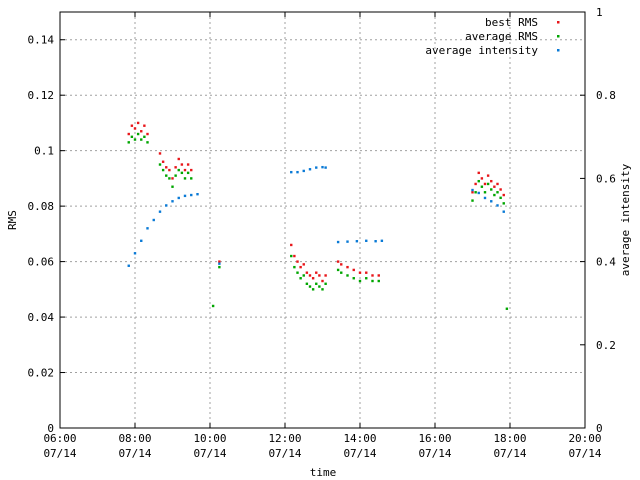 This screenshot has width=640, height=480. I want to click on x-tick-time: 18:00, so click(509, 438).